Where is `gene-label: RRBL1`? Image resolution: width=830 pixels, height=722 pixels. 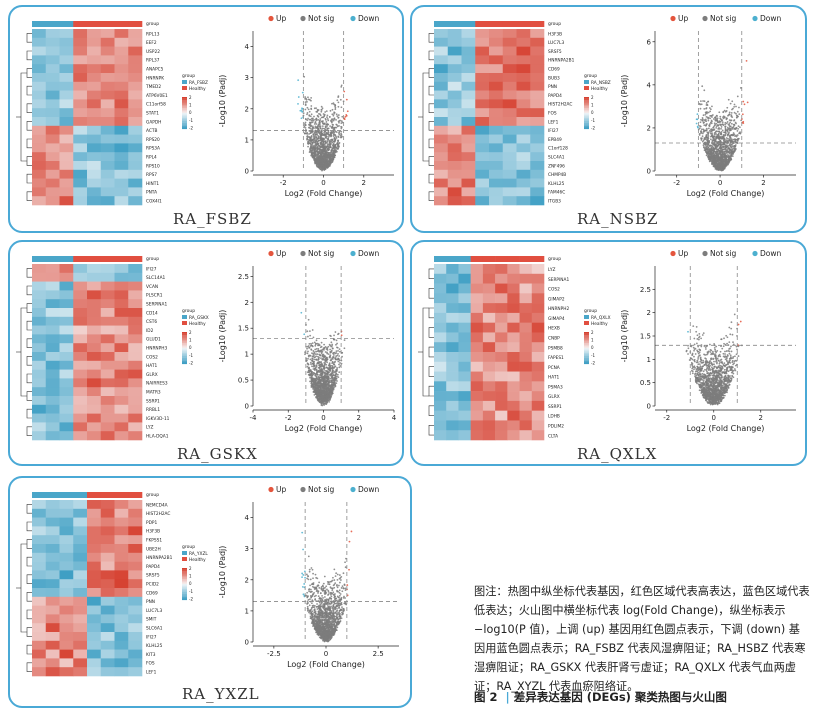
gene-label: RRBL1 is located at coordinates (153, 410).